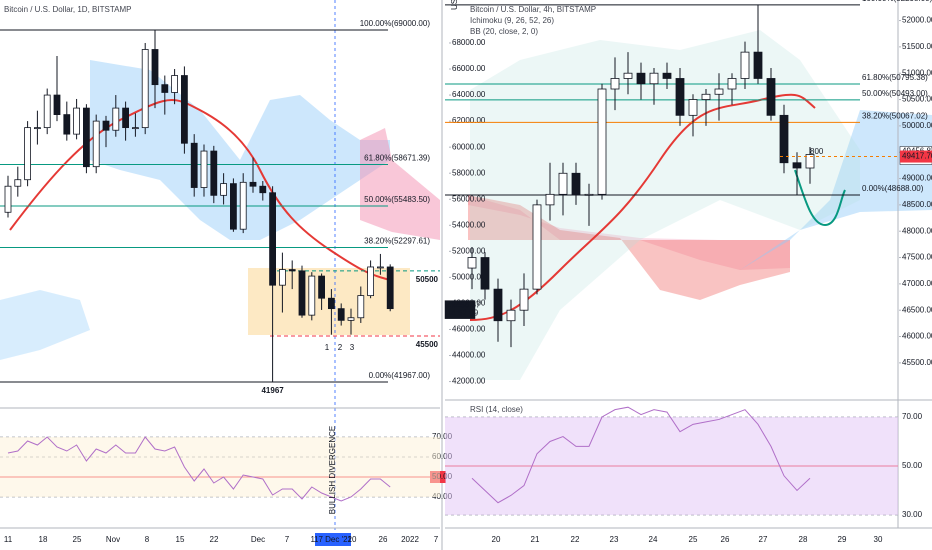  What do you see at coordinates (817, 151) in the screenshot?
I see `annotation: 800` at bounding box center [817, 151].